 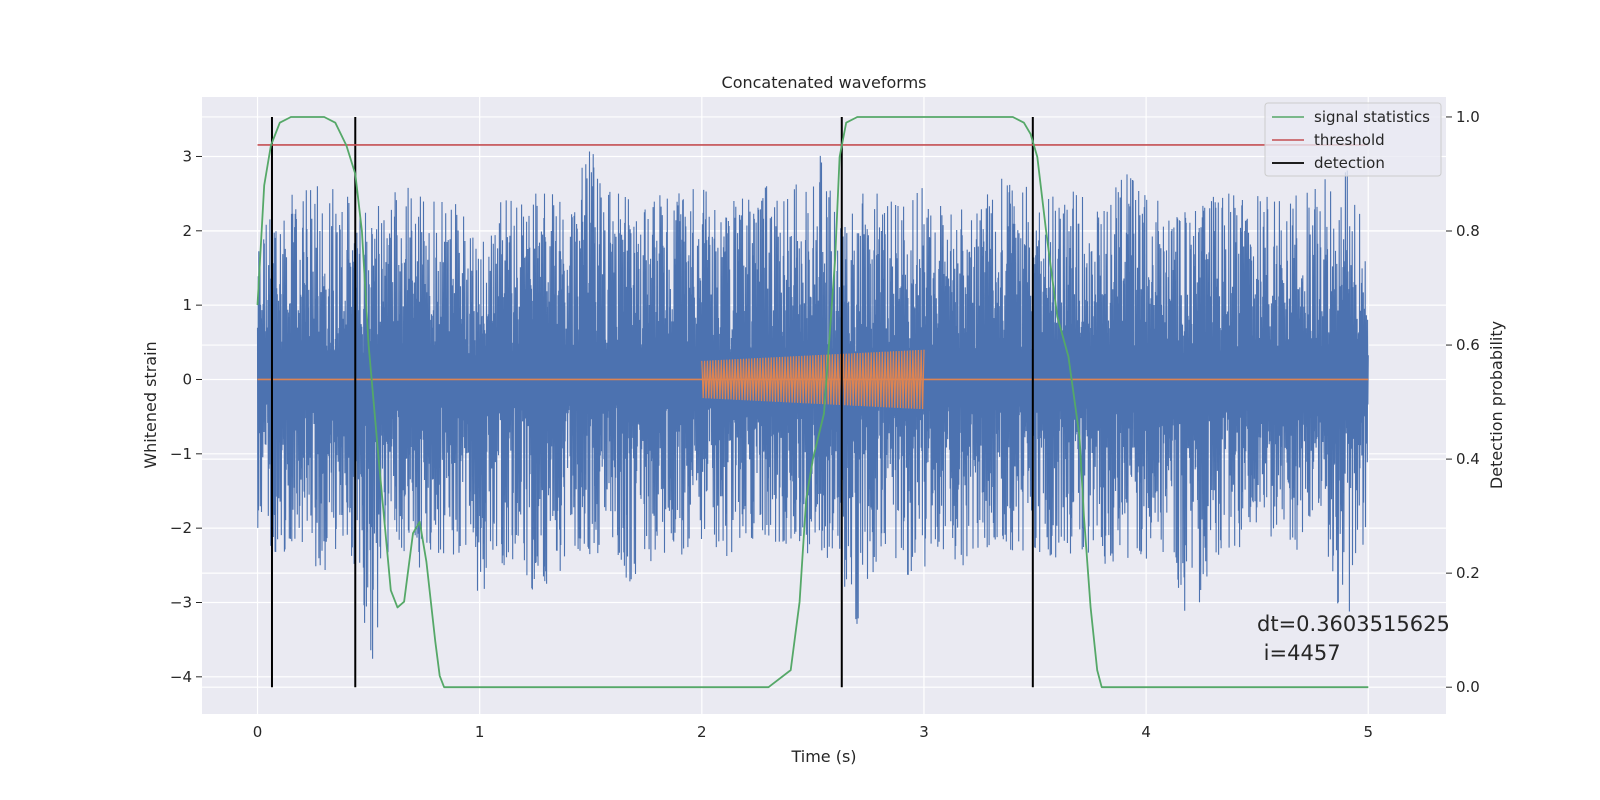 What do you see at coordinates (1299, 653) in the screenshot?
I see `annotation-i: i=4457` at bounding box center [1299, 653].